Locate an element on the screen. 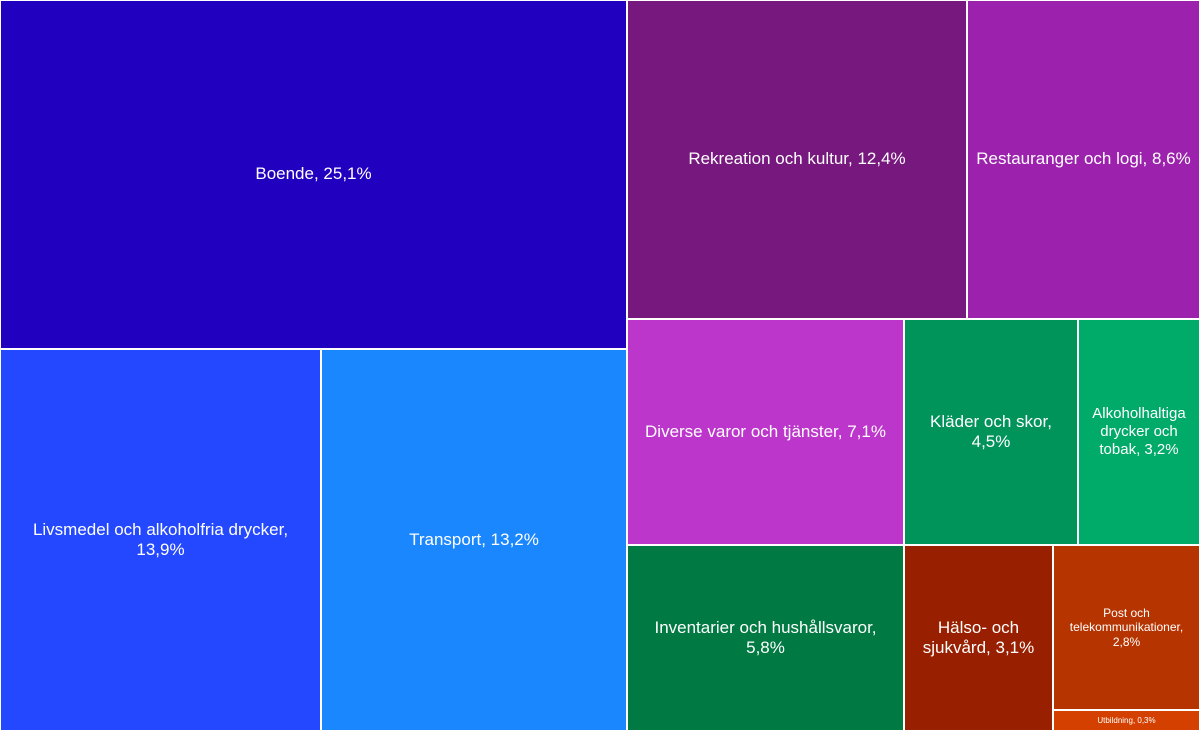 The image size is (1200, 731). treemap-cell-label: Livsmedel och alkoholfria drycker, 13,9% is located at coordinates (160, 539).